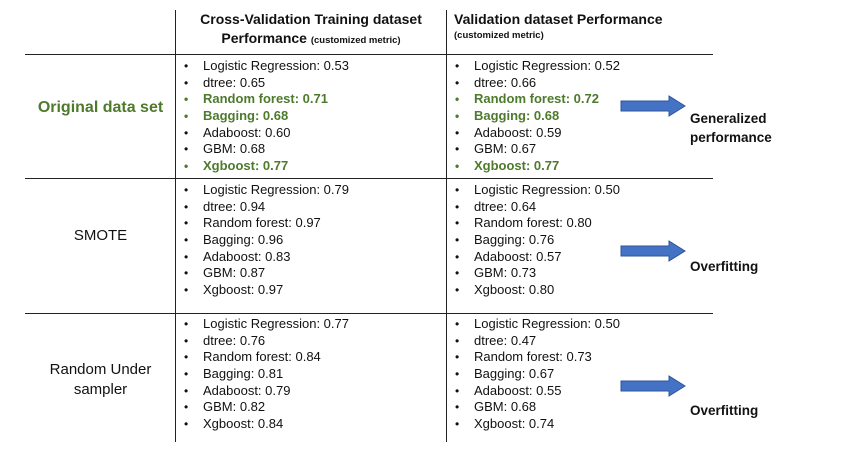 This screenshot has height=456, width=852. Describe the element at coordinates (265, 290) in the screenshot. I see `metric-item: Xgboost: 0.97` at that location.